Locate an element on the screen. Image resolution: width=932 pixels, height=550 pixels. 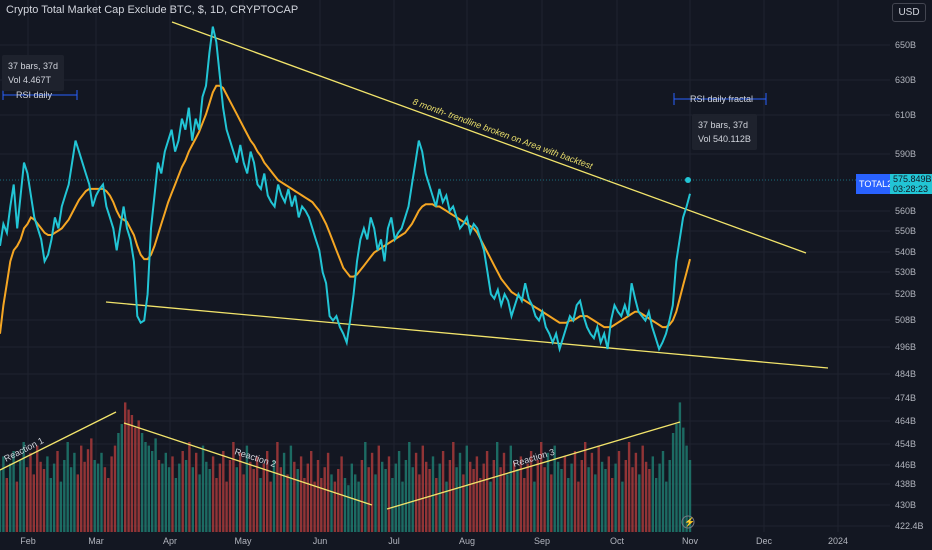
settings-icon is located at coordinates (688, 522).